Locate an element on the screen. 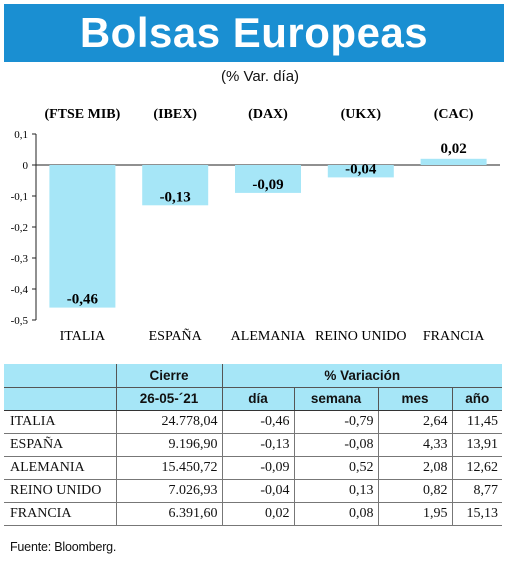  row-cierre: 7.026,93 is located at coordinates (168, 491).